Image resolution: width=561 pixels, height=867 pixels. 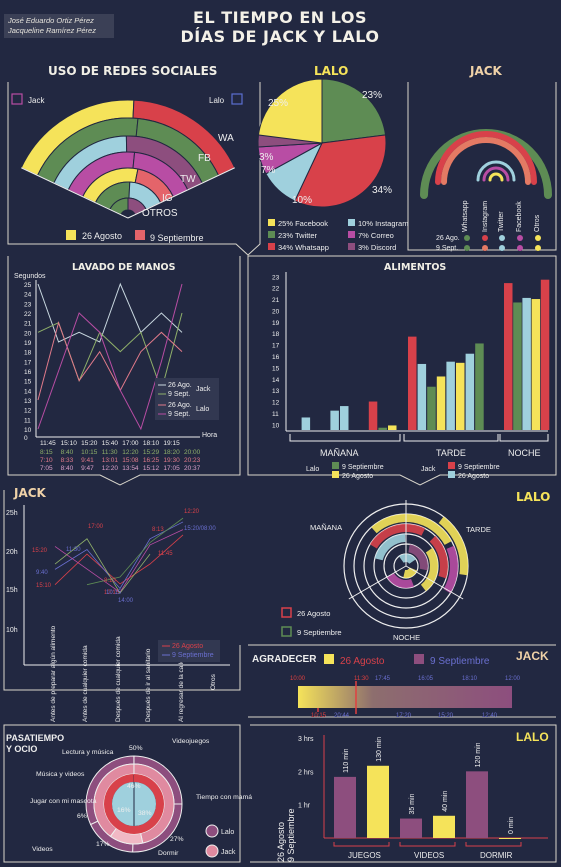 What do you see at coordinates (63, 801) in the screenshot?
I see `leisure-lbl-3: Jugar con mi mascota` at bounding box center [63, 801].